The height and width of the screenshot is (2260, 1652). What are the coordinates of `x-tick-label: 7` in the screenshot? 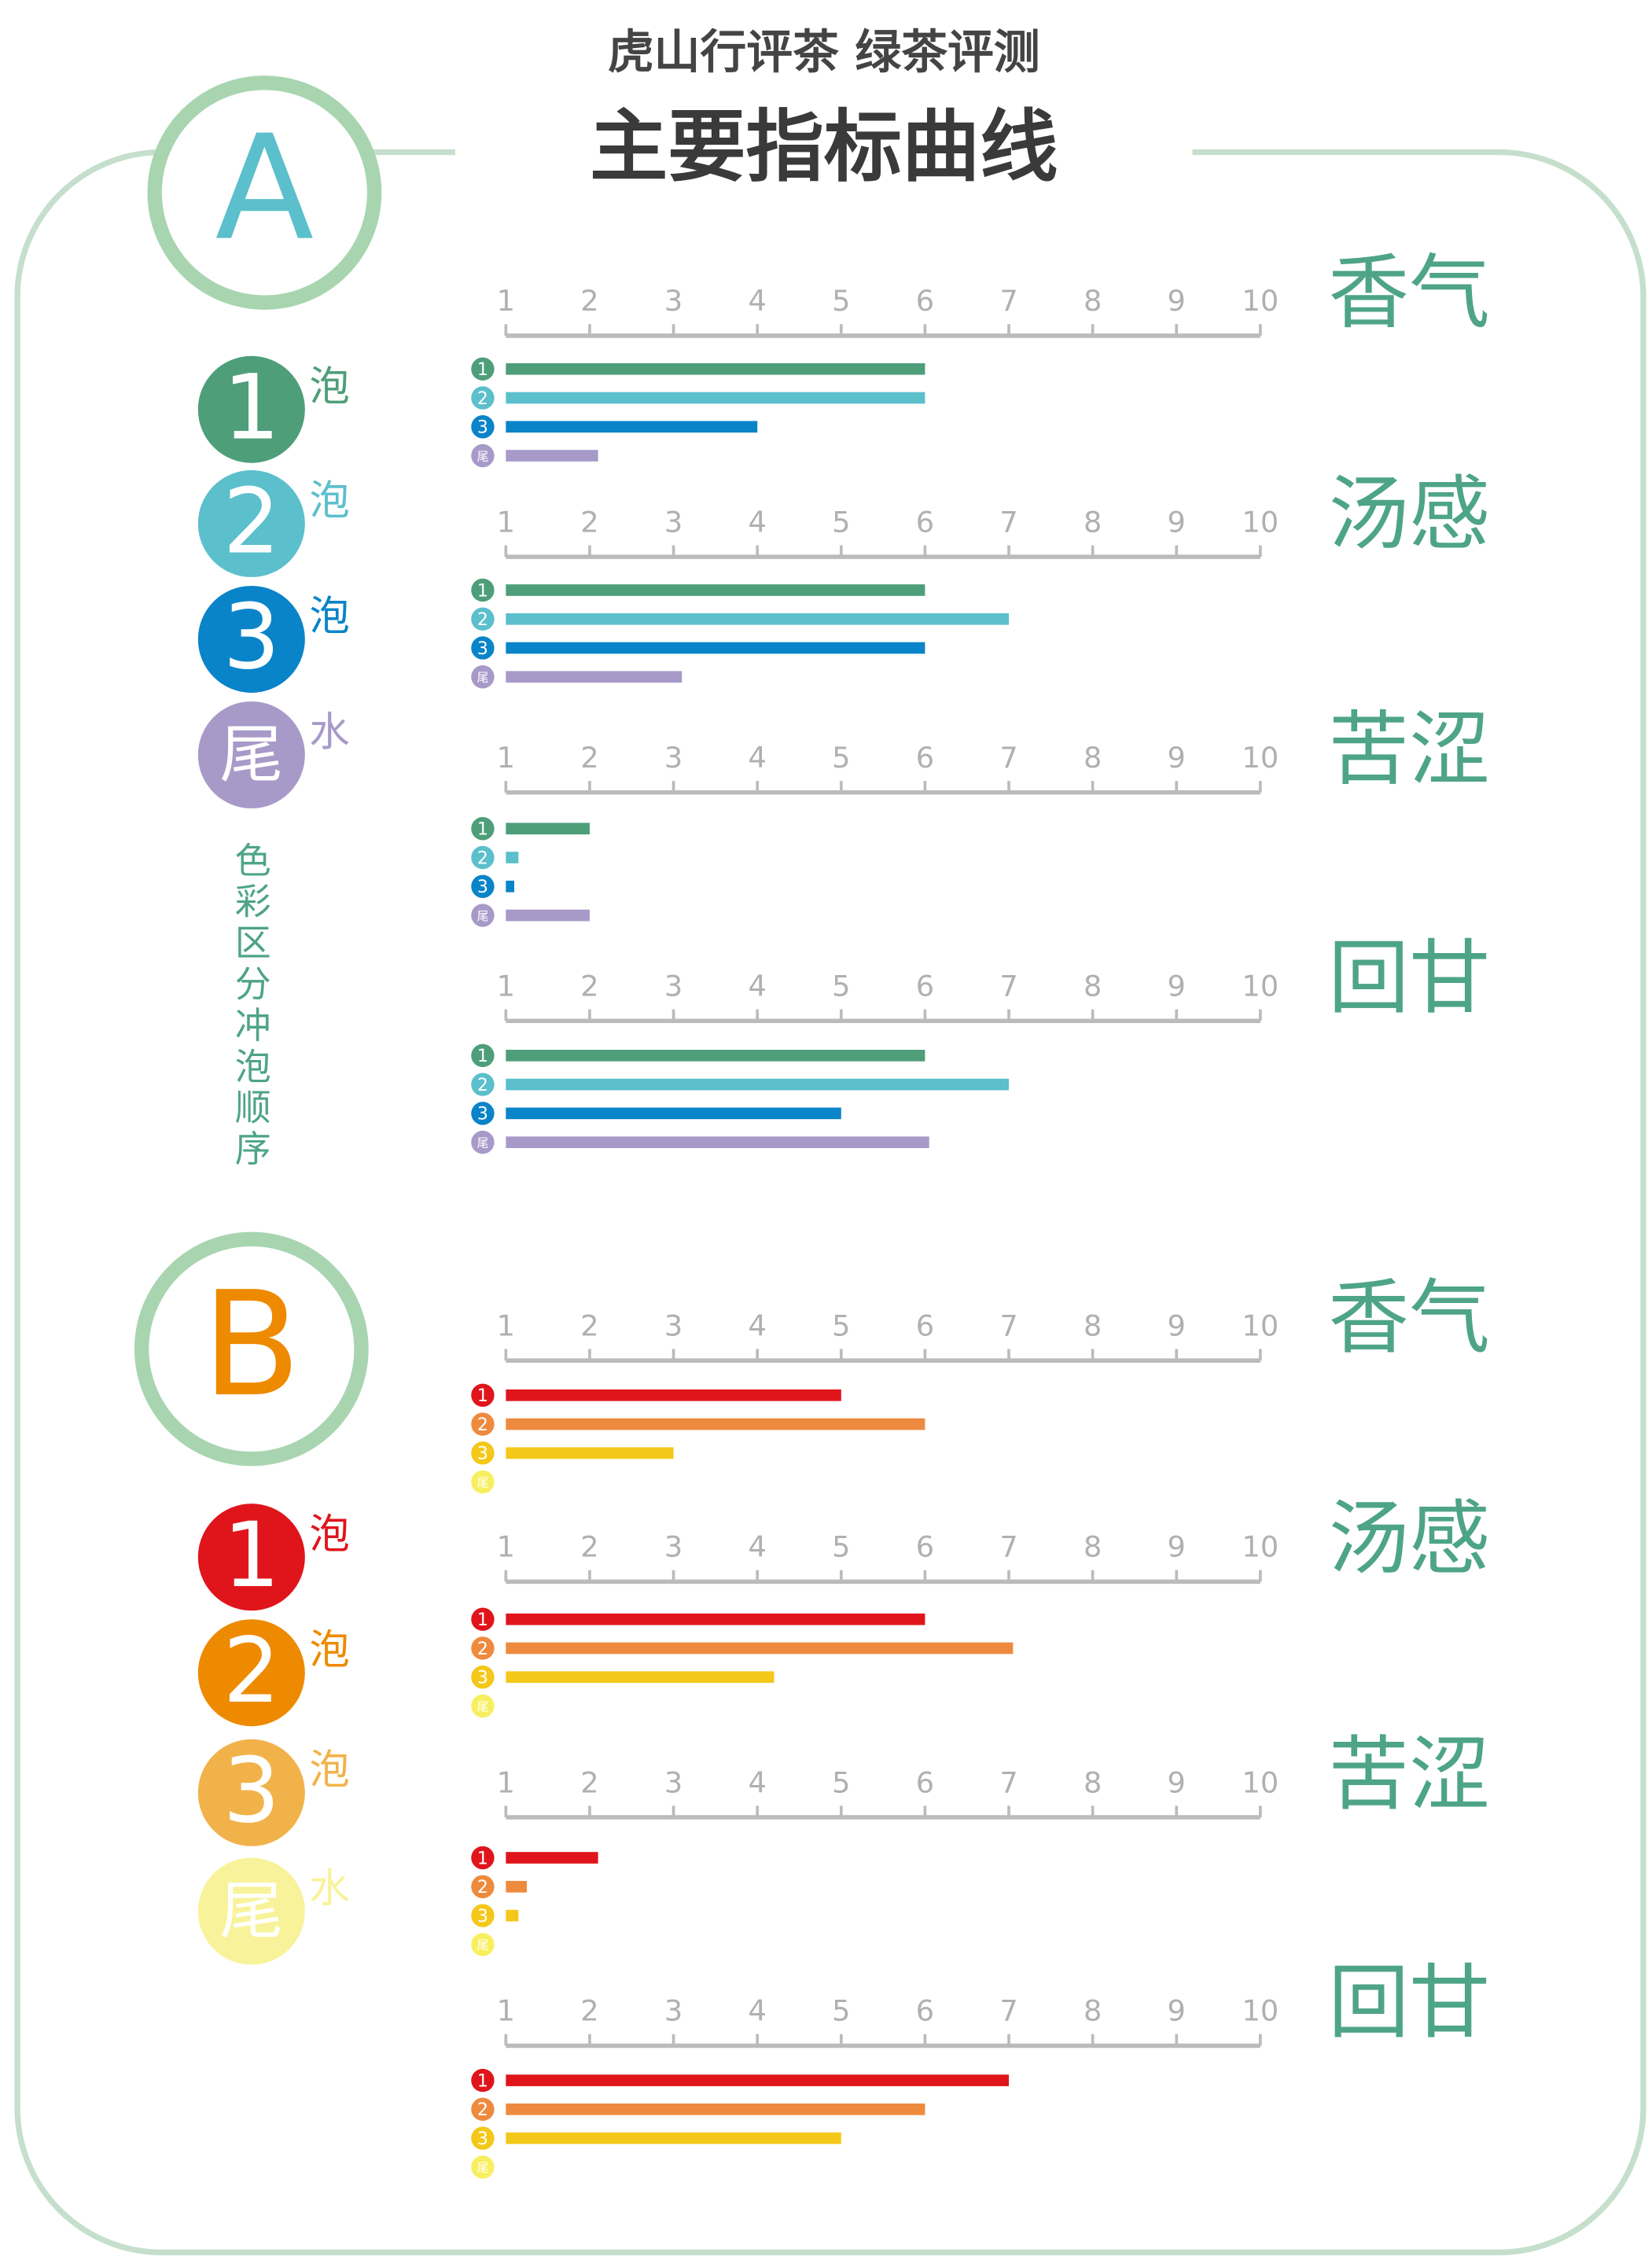 It's located at (1008, 1782).